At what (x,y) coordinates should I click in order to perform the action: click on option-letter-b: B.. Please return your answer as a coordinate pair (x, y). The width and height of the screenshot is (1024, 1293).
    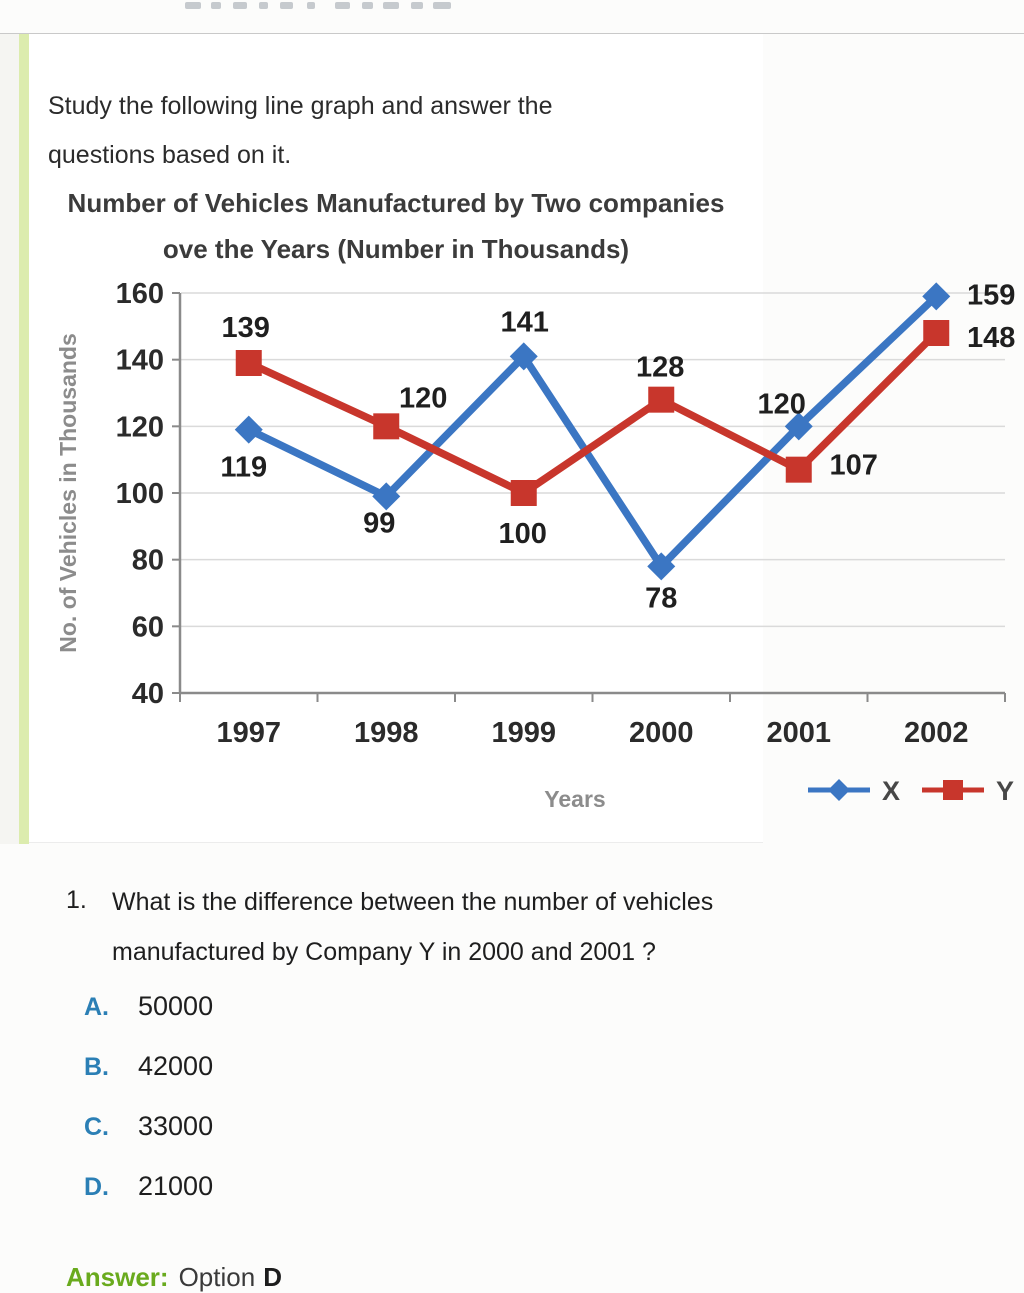
    Looking at the image, I should click on (96, 1067).